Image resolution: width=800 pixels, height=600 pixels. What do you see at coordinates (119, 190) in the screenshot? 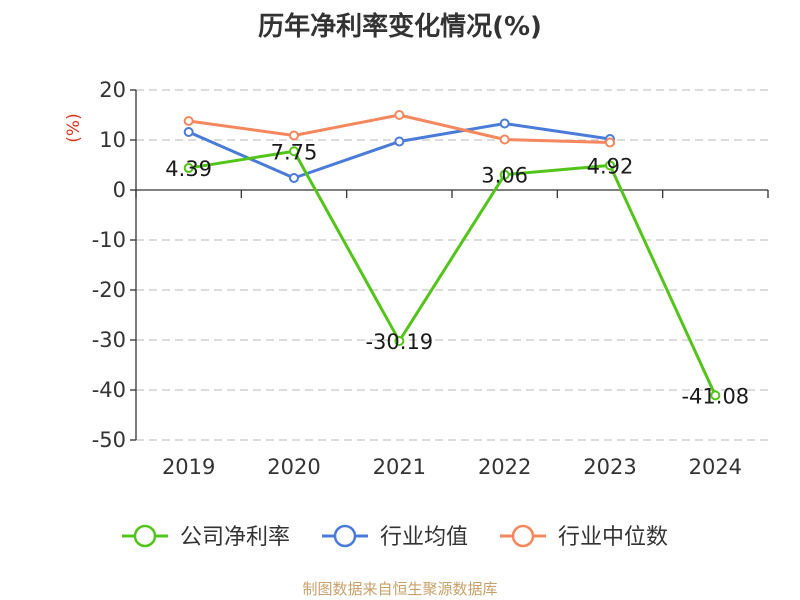
I see `y-tick-label: 0` at bounding box center [119, 190].